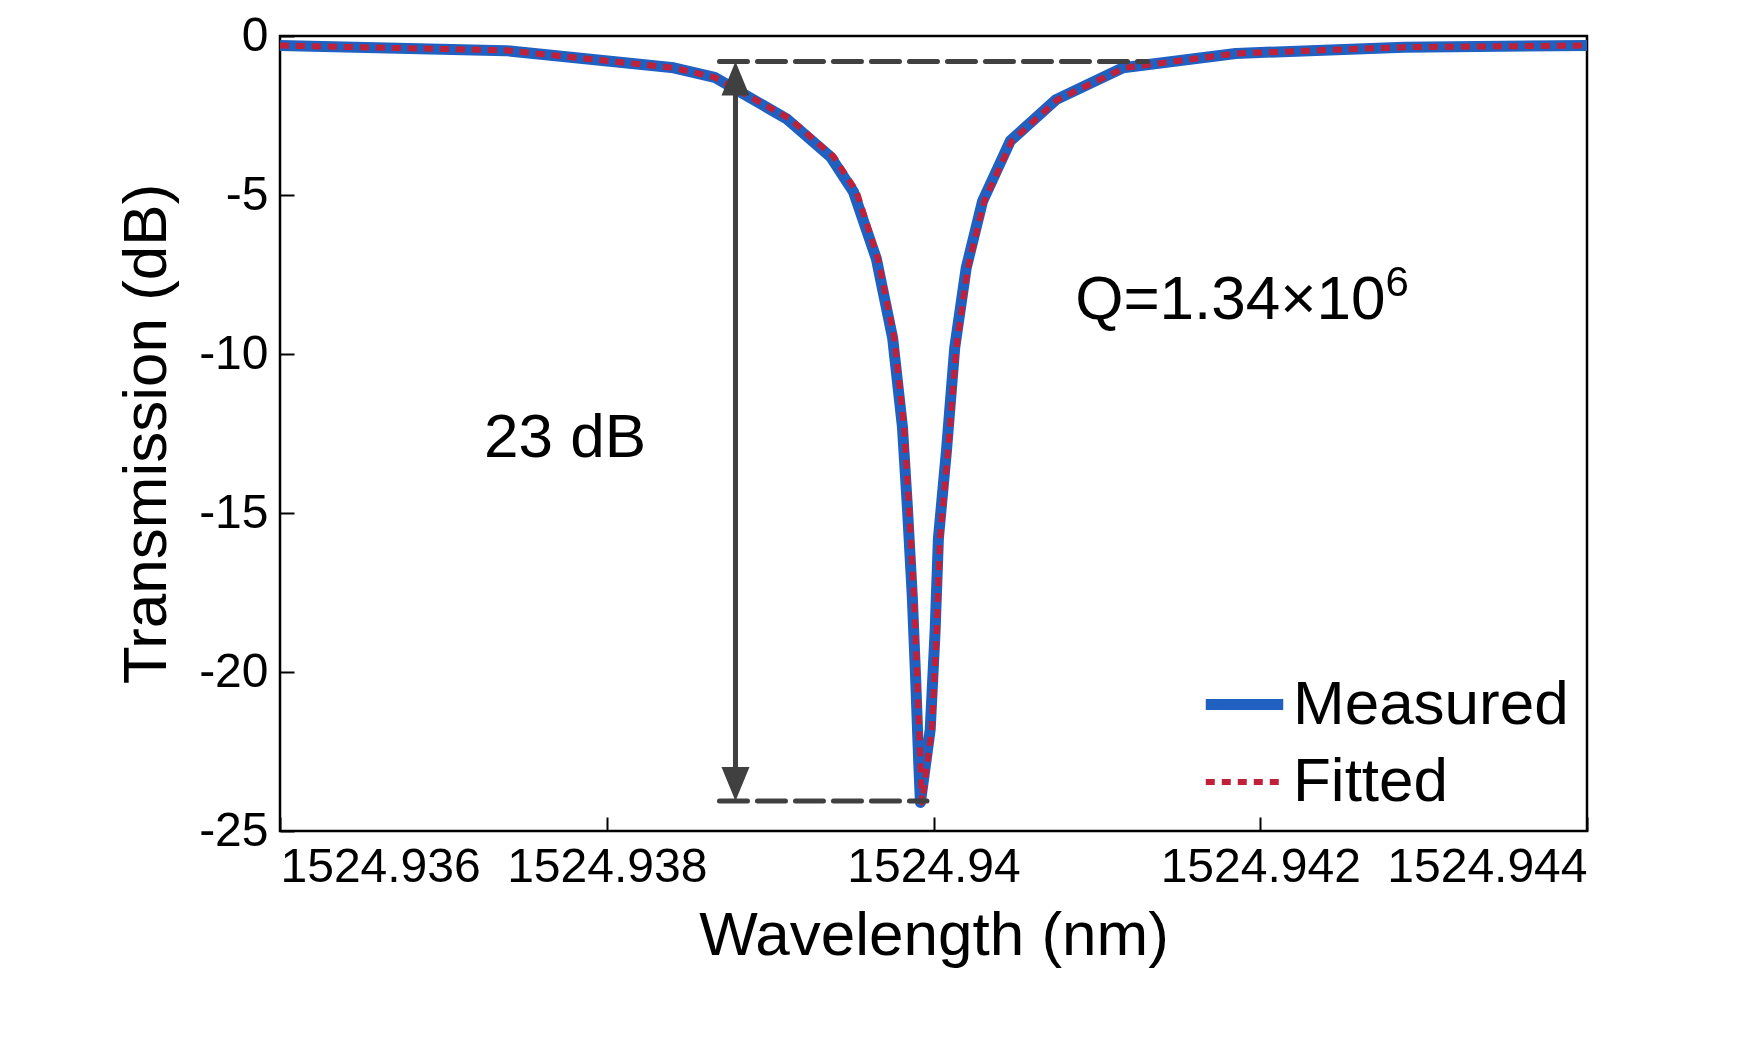  I want to click on x-tick-label: 1524.942, so click(1260, 865).